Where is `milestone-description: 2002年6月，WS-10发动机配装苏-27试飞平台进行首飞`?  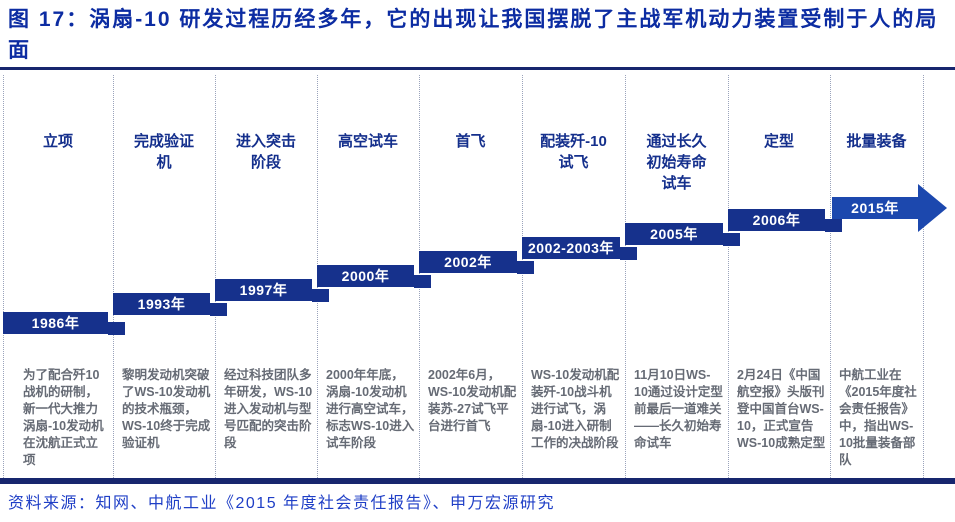 milestone-description: 2002年6月，WS-10发动机配装苏-27试飞平台进行首飞 is located at coordinates (472, 400).